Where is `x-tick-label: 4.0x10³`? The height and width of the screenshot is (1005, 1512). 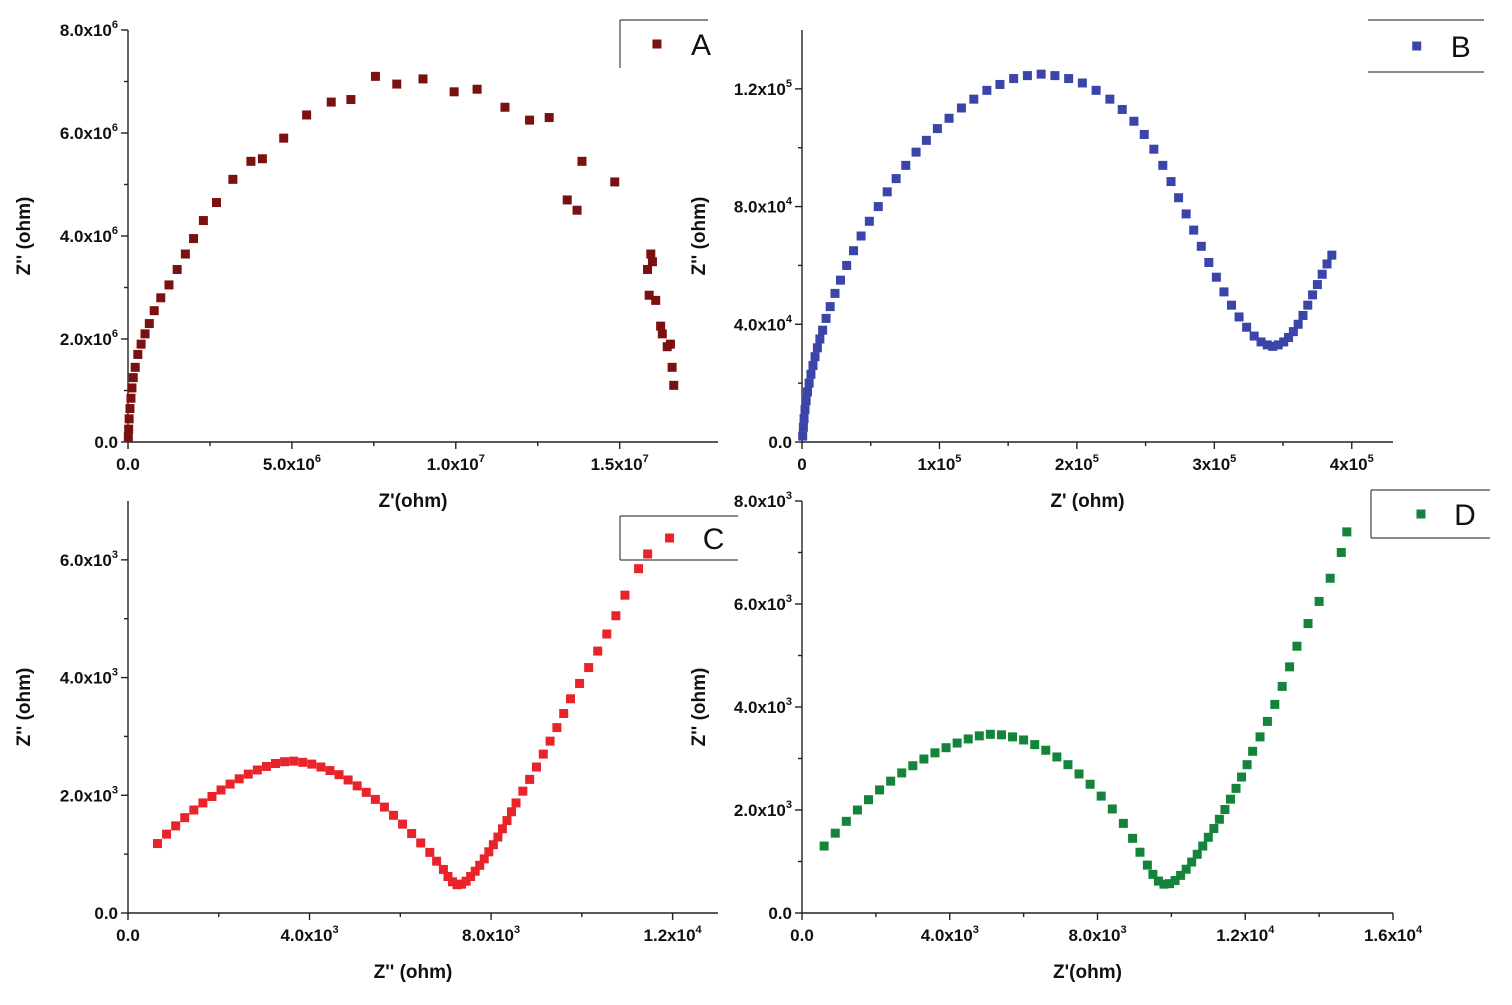
x-tick-label: 4.0x10³ is located at coordinates (309, 934).